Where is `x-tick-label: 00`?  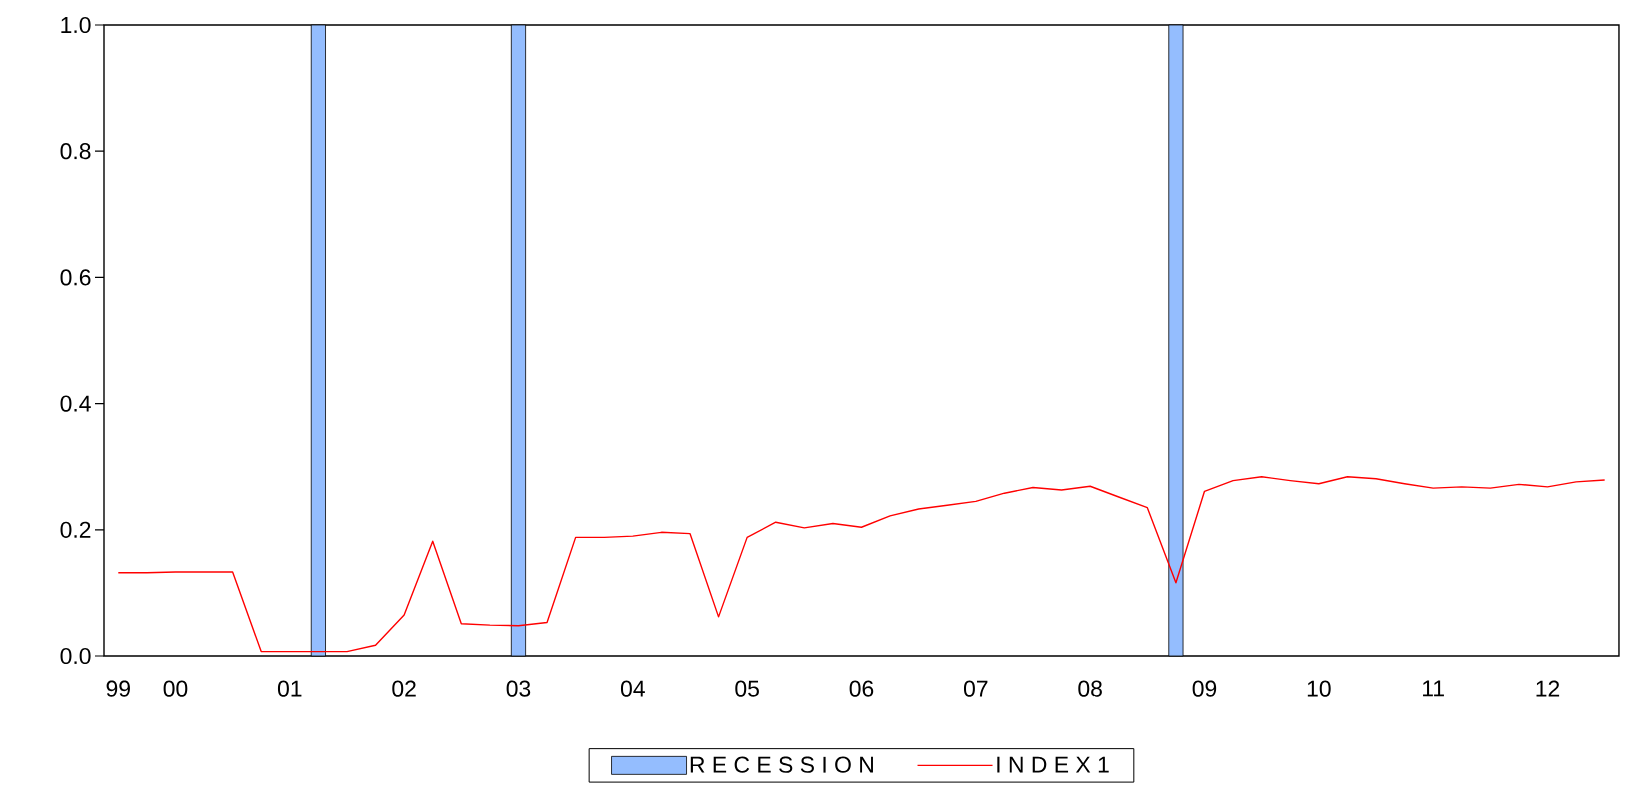
x-tick-label: 00 is located at coordinates (175, 688).